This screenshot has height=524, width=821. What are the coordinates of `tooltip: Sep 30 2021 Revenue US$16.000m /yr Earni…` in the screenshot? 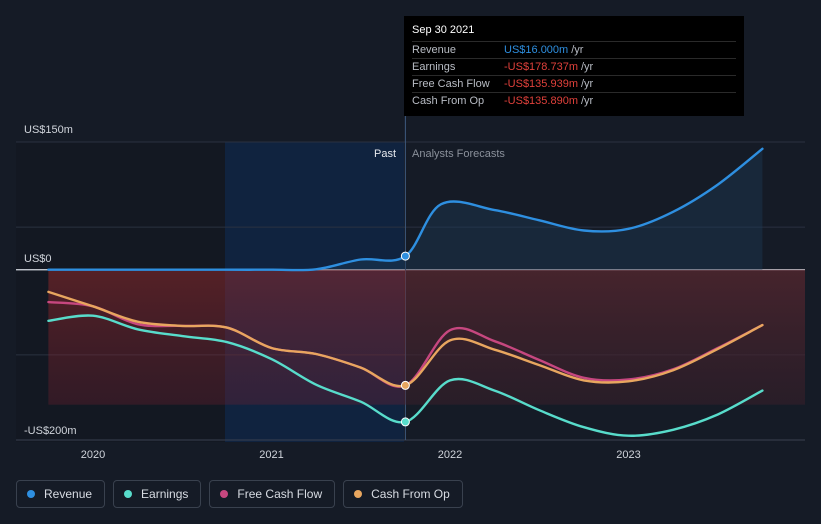 It's located at (574, 66).